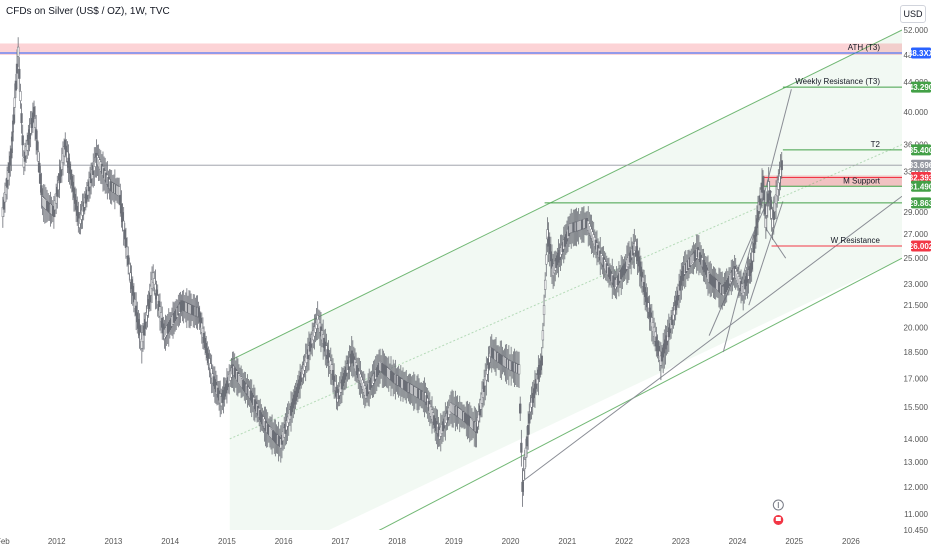 The image size is (932, 550). Describe the element at coordinates (567, 541) in the screenshot. I see `time-tick-10: 2021` at that location.